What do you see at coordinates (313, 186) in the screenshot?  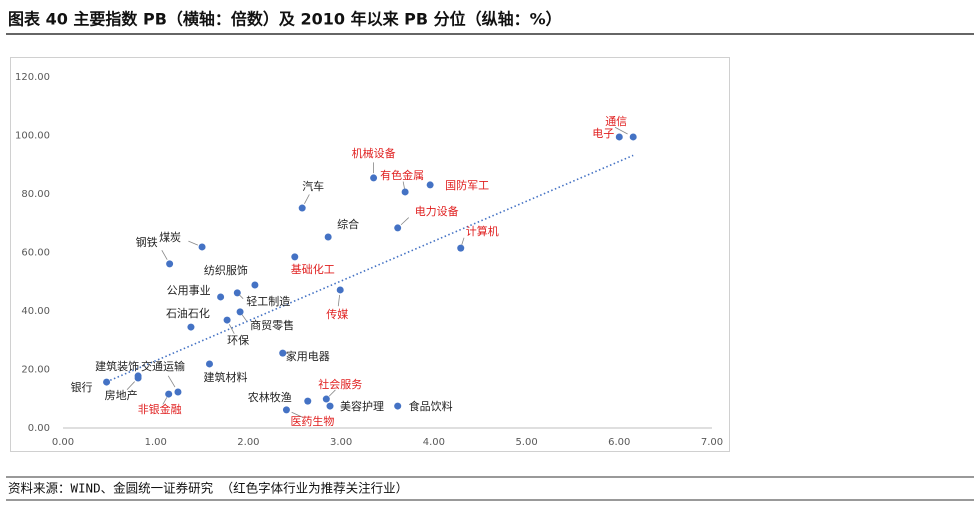 I see `point-label: 汽车` at bounding box center [313, 186].